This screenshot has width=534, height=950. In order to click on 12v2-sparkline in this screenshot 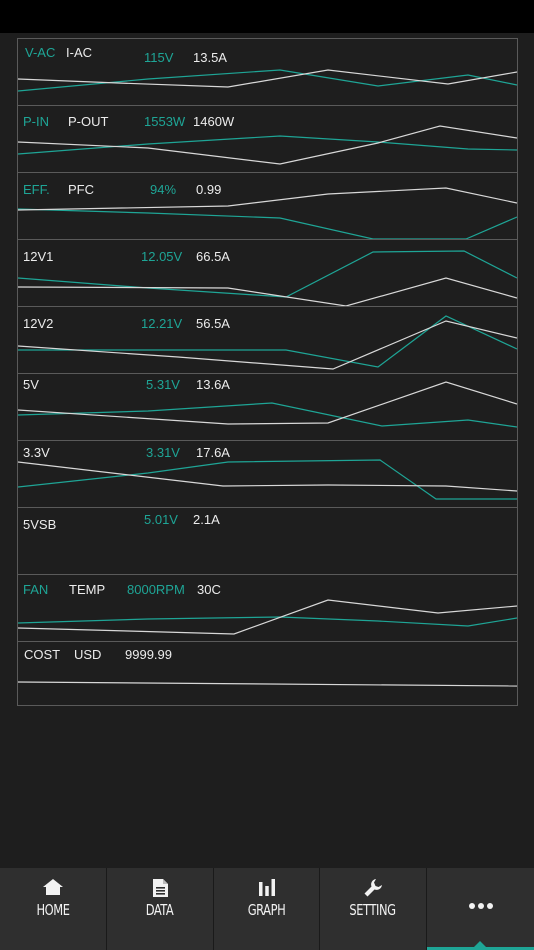, I will do `click(267, 342)`.